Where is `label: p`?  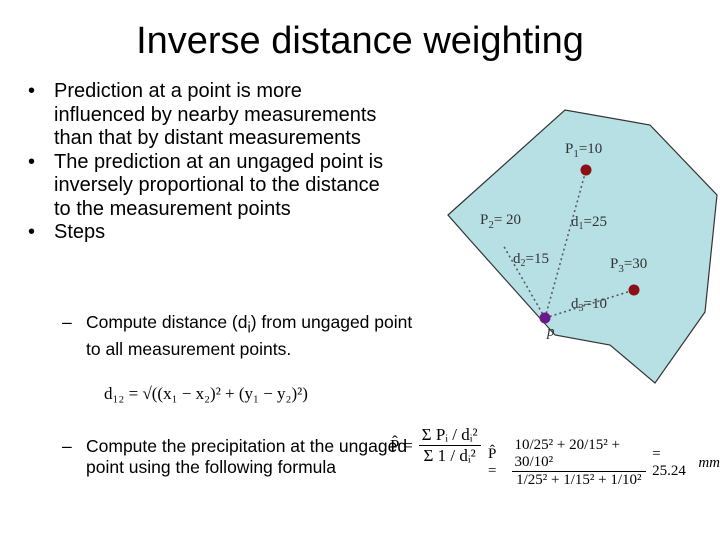 label: p is located at coordinates (550, 332).